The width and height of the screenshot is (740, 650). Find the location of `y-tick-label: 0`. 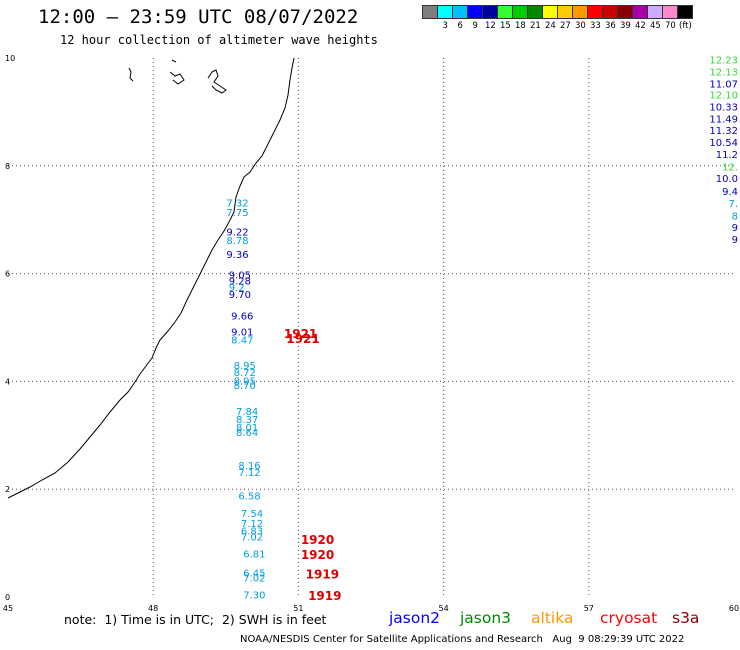

y-tick-label: 0 is located at coordinates (7, 597).